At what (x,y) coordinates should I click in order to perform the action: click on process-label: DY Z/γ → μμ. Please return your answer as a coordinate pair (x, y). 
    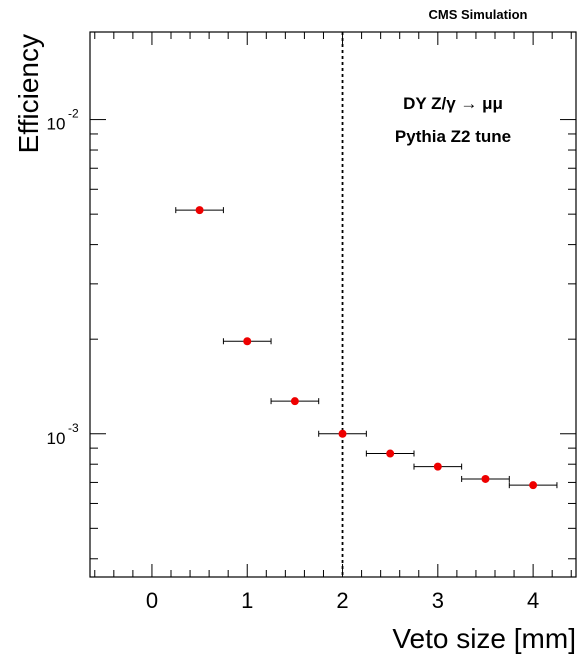
    Looking at the image, I should click on (453, 103).